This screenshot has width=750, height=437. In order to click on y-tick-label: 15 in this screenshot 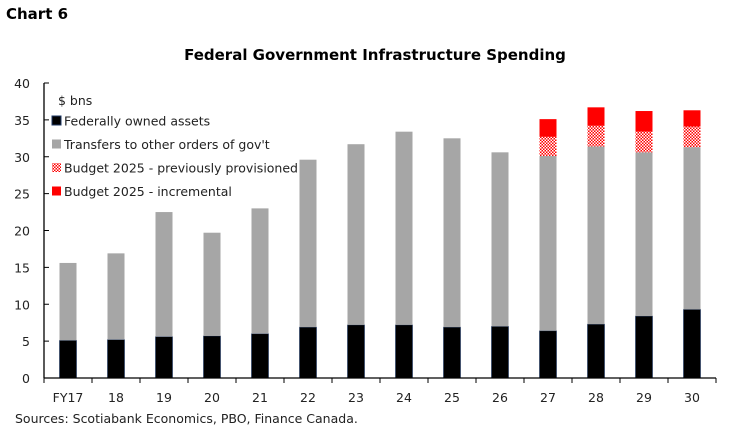, I will do `click(22, 267)`.